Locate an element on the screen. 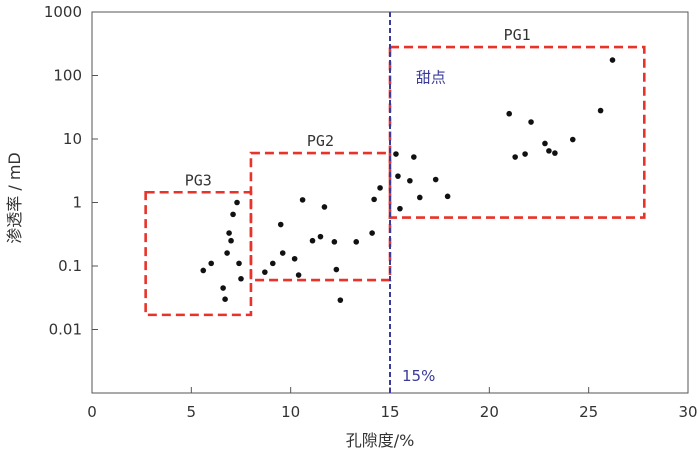 Image resolution: width=700 pixels, height=457 pixels. y-tick-label: 100 is located at coordinates (67, 76).